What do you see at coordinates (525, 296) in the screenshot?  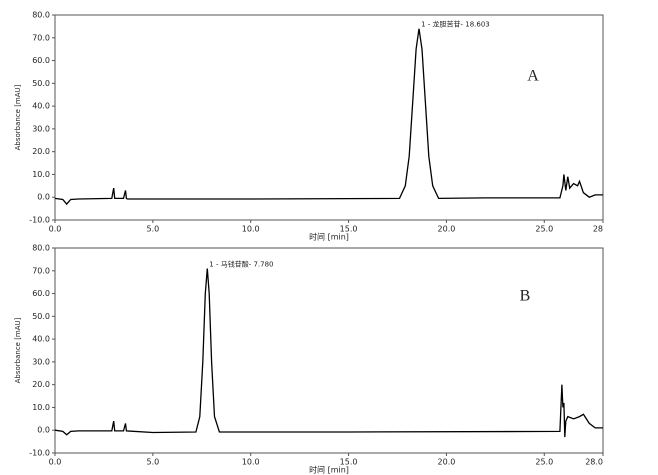 I see `panel-label: B` at bounding box center [525, 296].